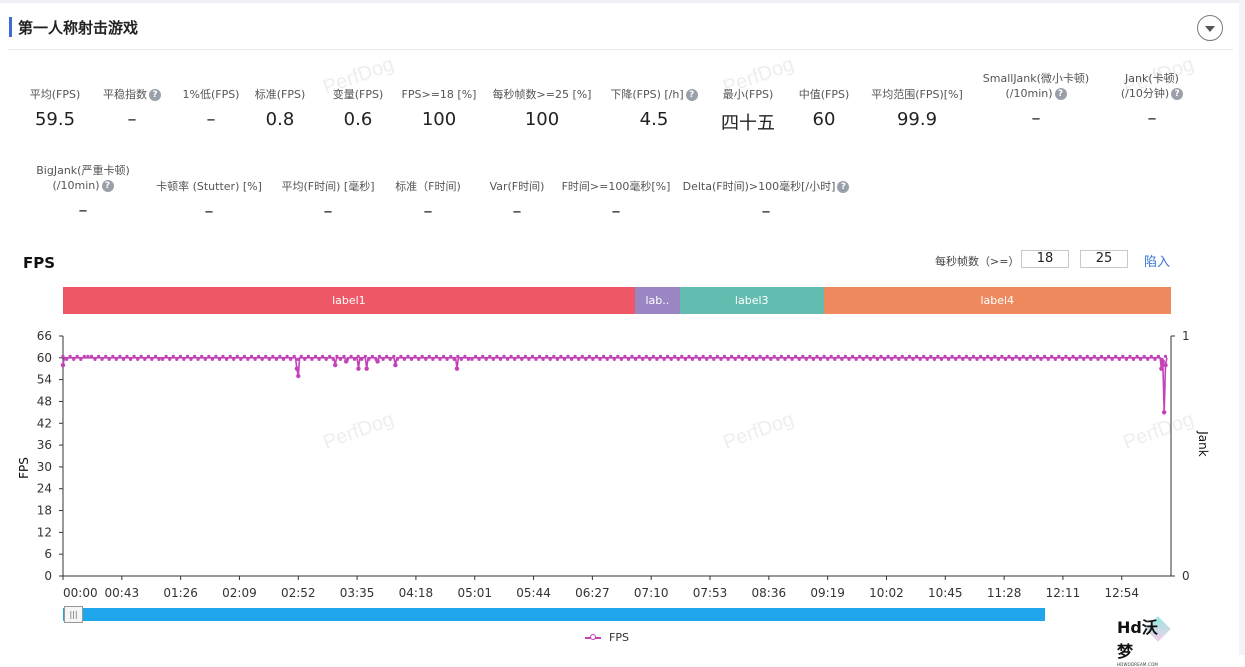 The height and width of the screenshot is (667, 1245). I want to click on y-tick-label: 54, so click(44, 380).